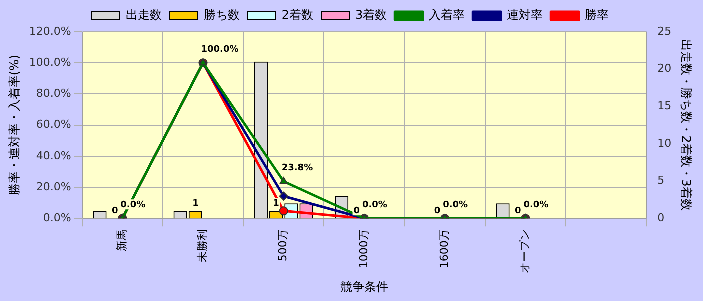  I want to click on legend-label: 入着率, so click(447, 15).